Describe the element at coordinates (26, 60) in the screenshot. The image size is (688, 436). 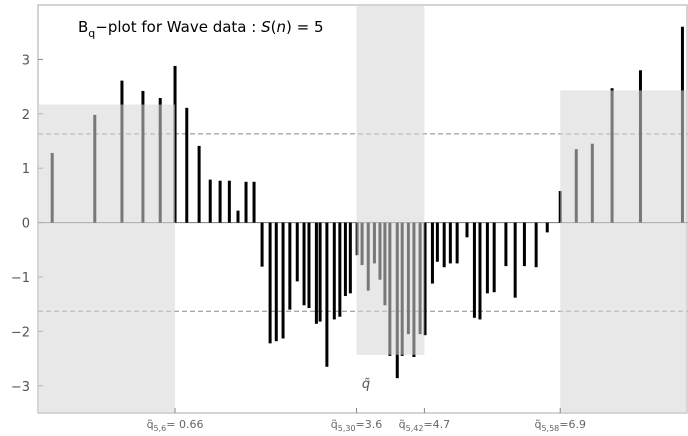
I see `y-tick-label: 3` at that location.